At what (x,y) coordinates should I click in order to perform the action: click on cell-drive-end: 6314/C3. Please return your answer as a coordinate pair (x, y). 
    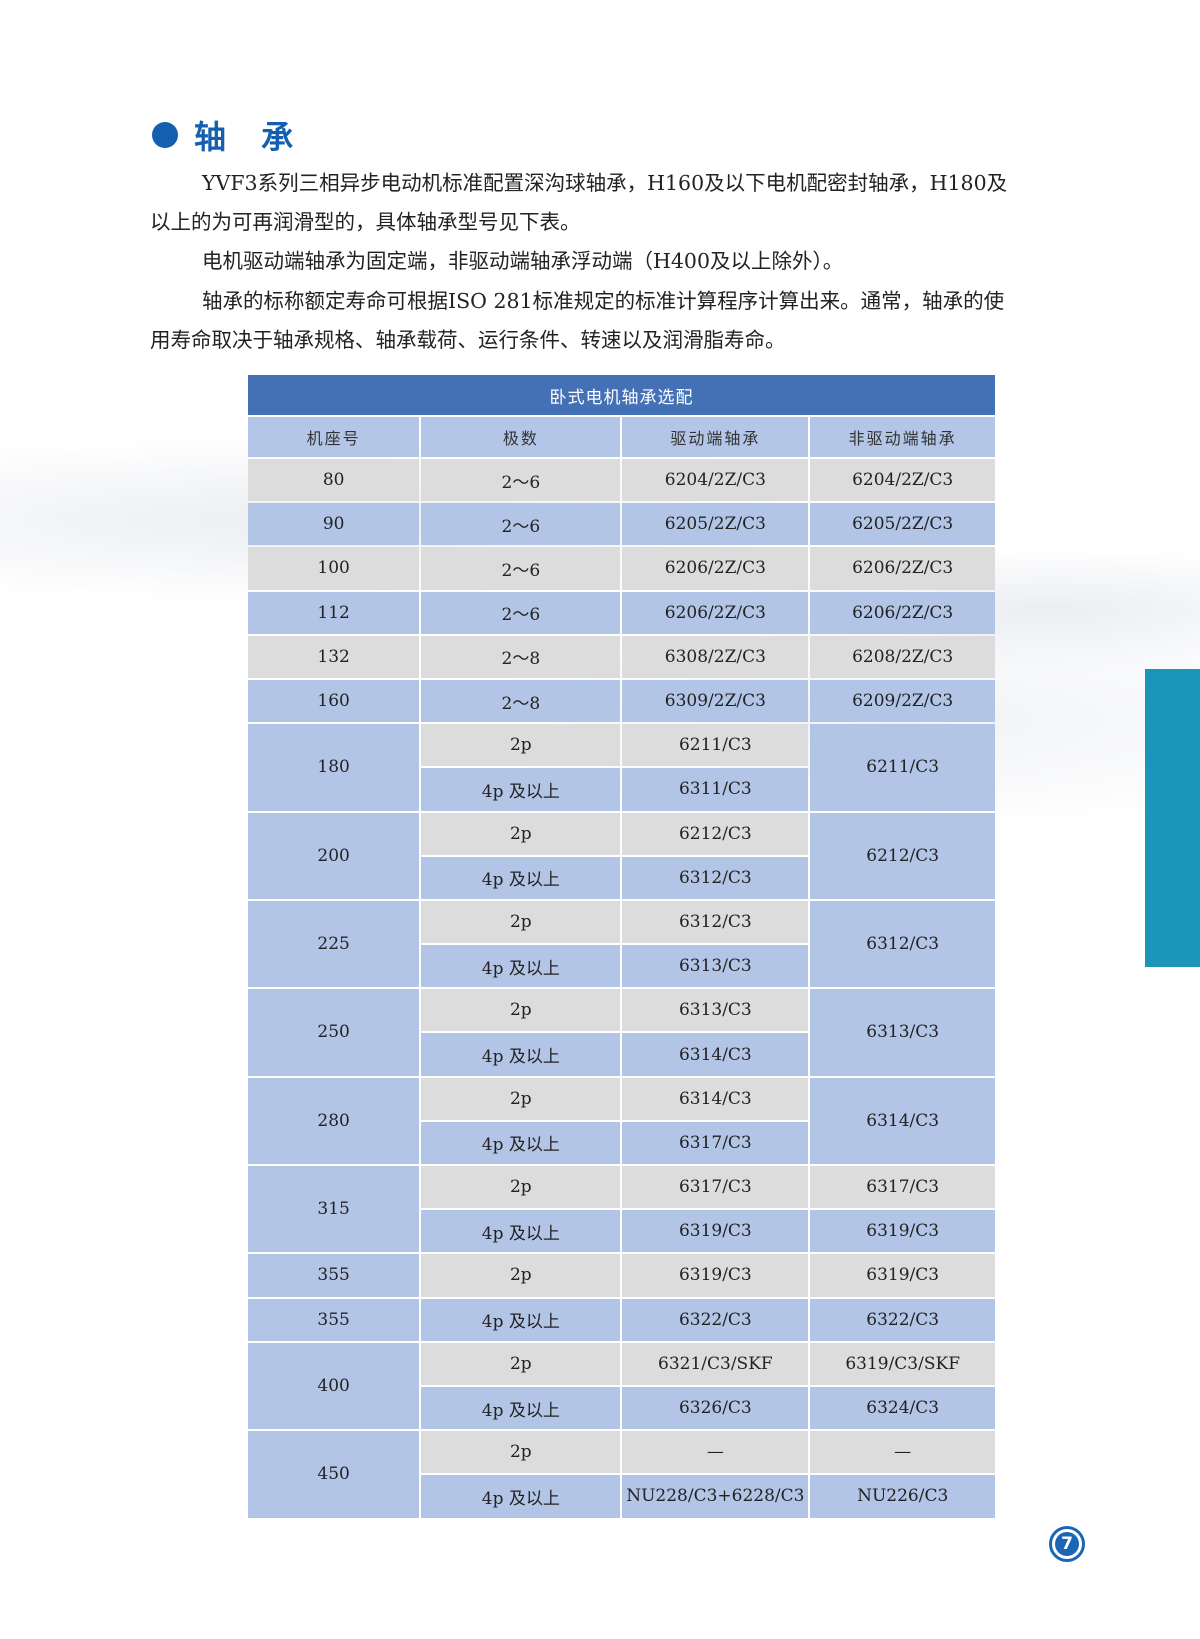
    Looking at the image, I should click on (715, 1098).